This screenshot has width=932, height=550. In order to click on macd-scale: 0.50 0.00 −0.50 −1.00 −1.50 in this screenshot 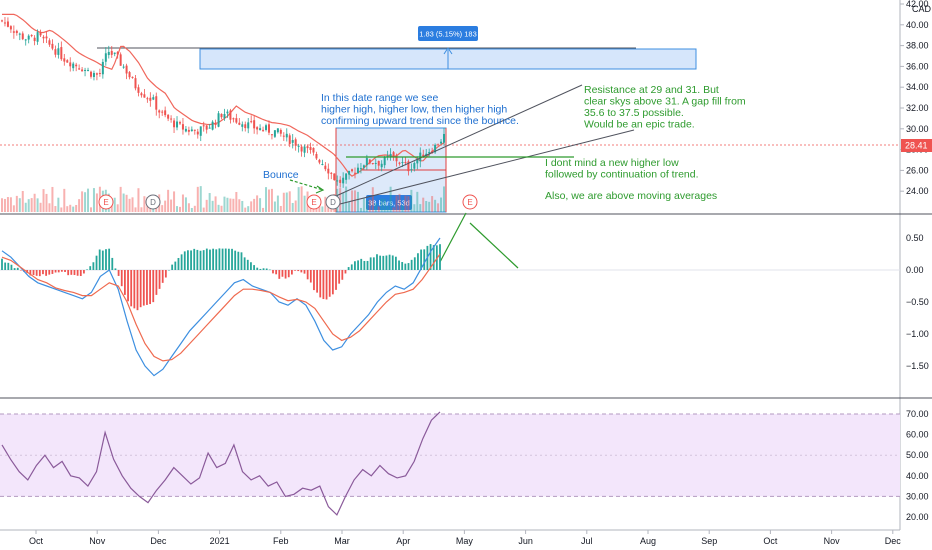, I will do `click(917, 302)`.